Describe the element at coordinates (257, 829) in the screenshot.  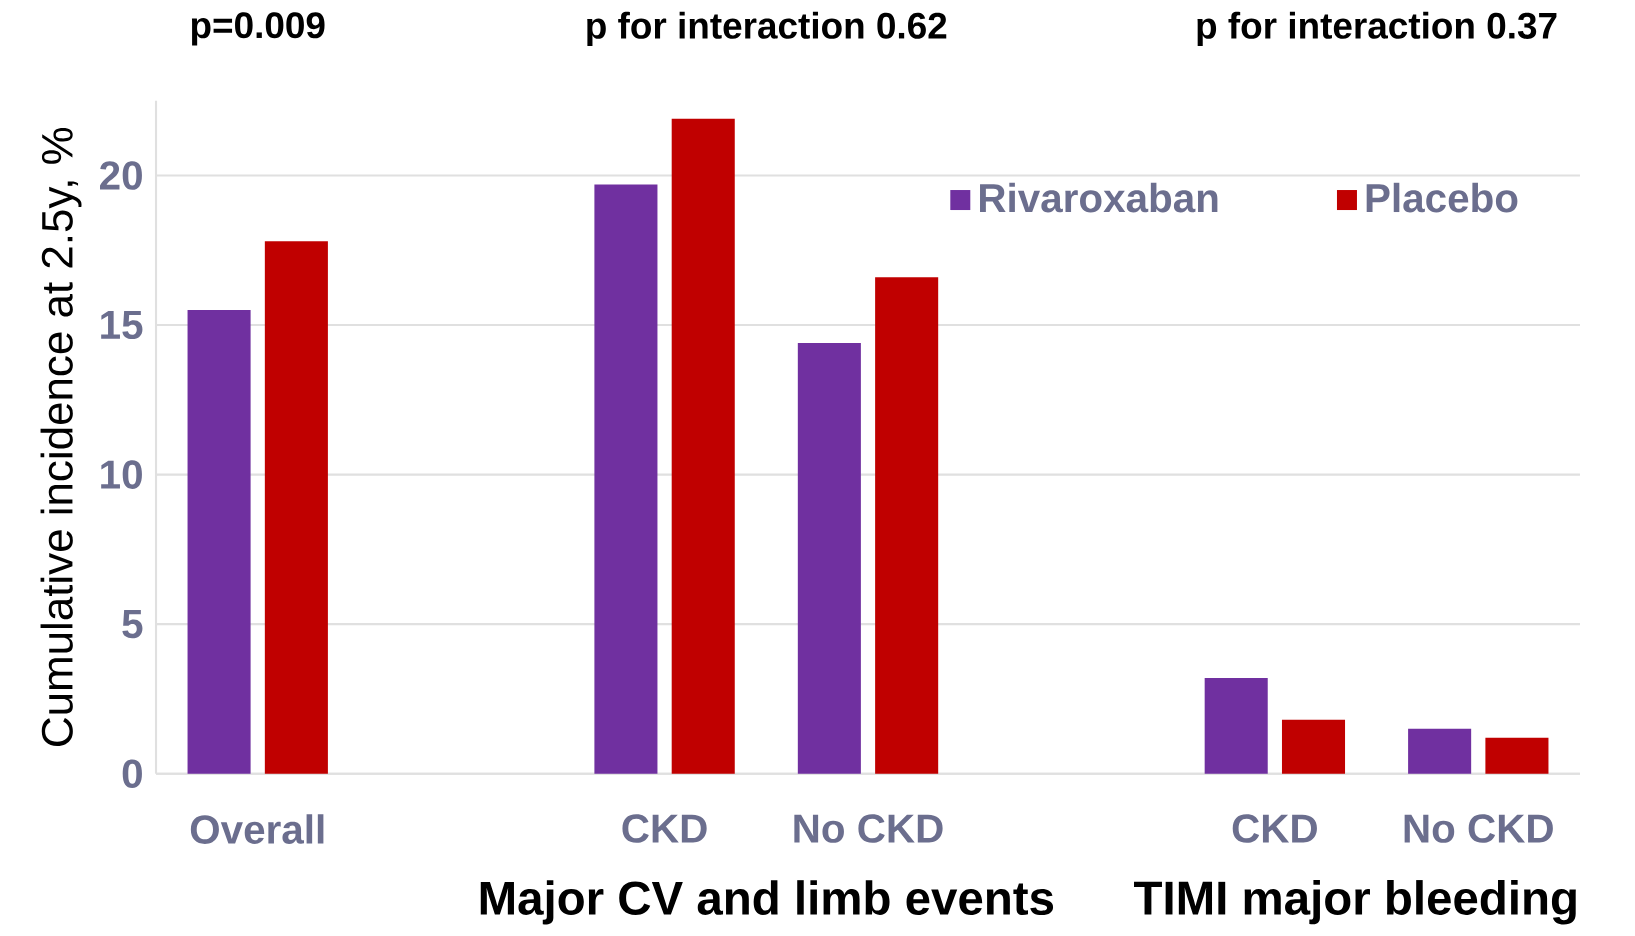
I see `x-tick-label: Overall` at that location.